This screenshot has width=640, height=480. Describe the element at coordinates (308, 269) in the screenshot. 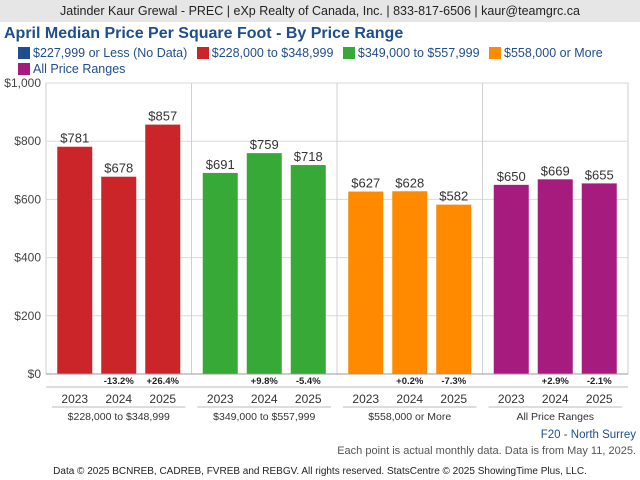

I see `bar-1-2025` at that location.